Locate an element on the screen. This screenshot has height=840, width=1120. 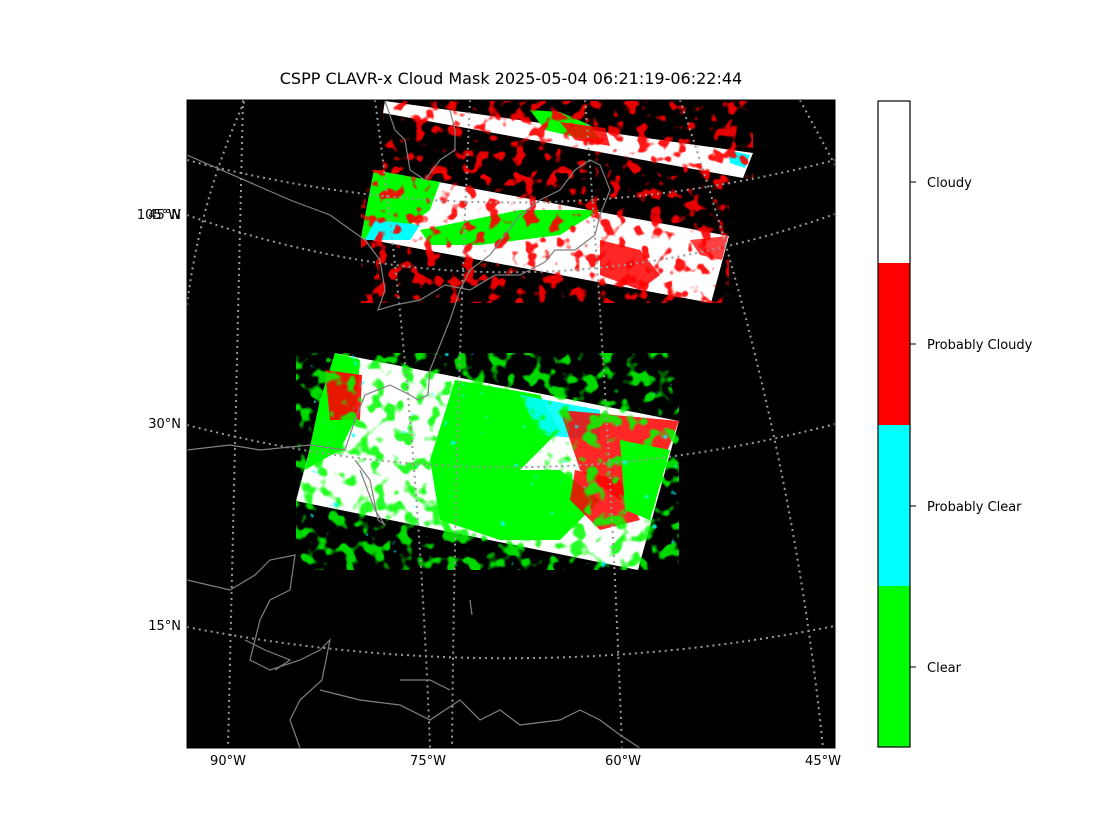
swath-south is located at coordinates (487, 461).